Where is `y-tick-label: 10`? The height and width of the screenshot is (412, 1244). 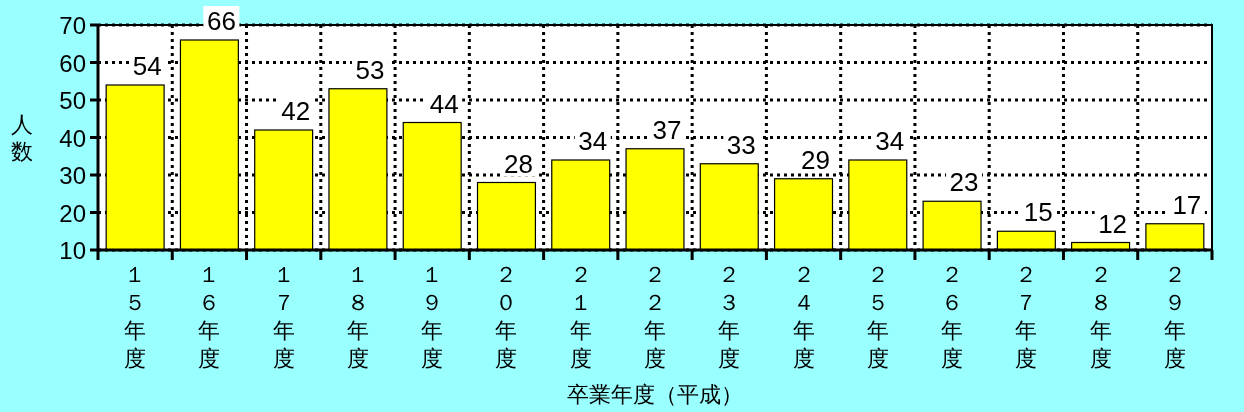
y-tick-label: 10 is located at coordinates (72, 250).